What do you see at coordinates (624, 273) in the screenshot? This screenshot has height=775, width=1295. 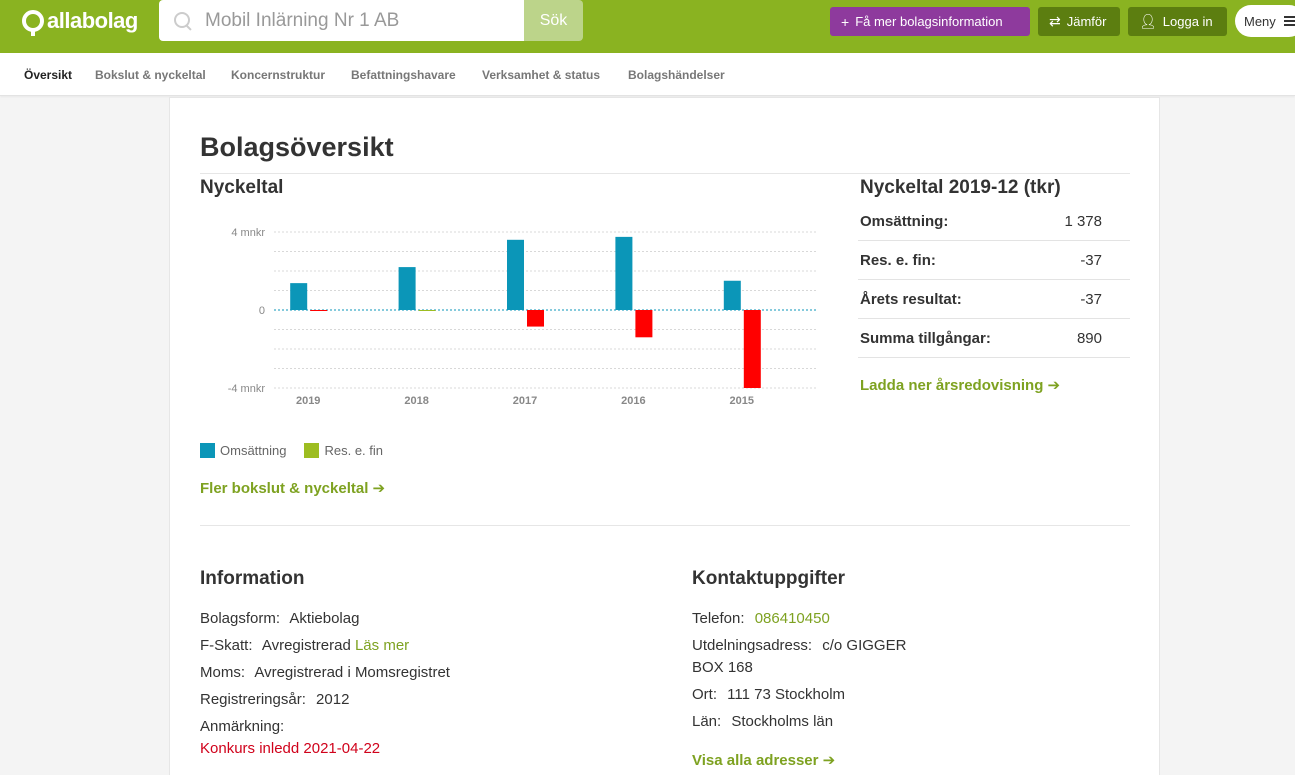 I see `bar-oms-ttning-2016` at bounding box center [624, 273].